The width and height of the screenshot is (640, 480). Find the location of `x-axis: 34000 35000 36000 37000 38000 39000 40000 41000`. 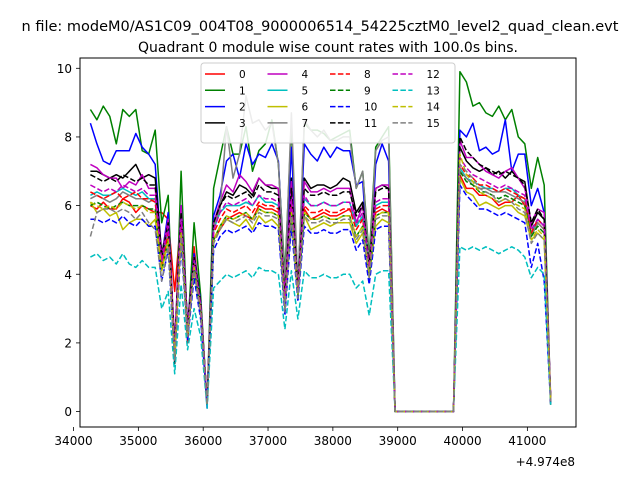

x-axis: 34000 35000 36000 37000 38000 39000 40000 41000 is located at coordinates (300, 437).